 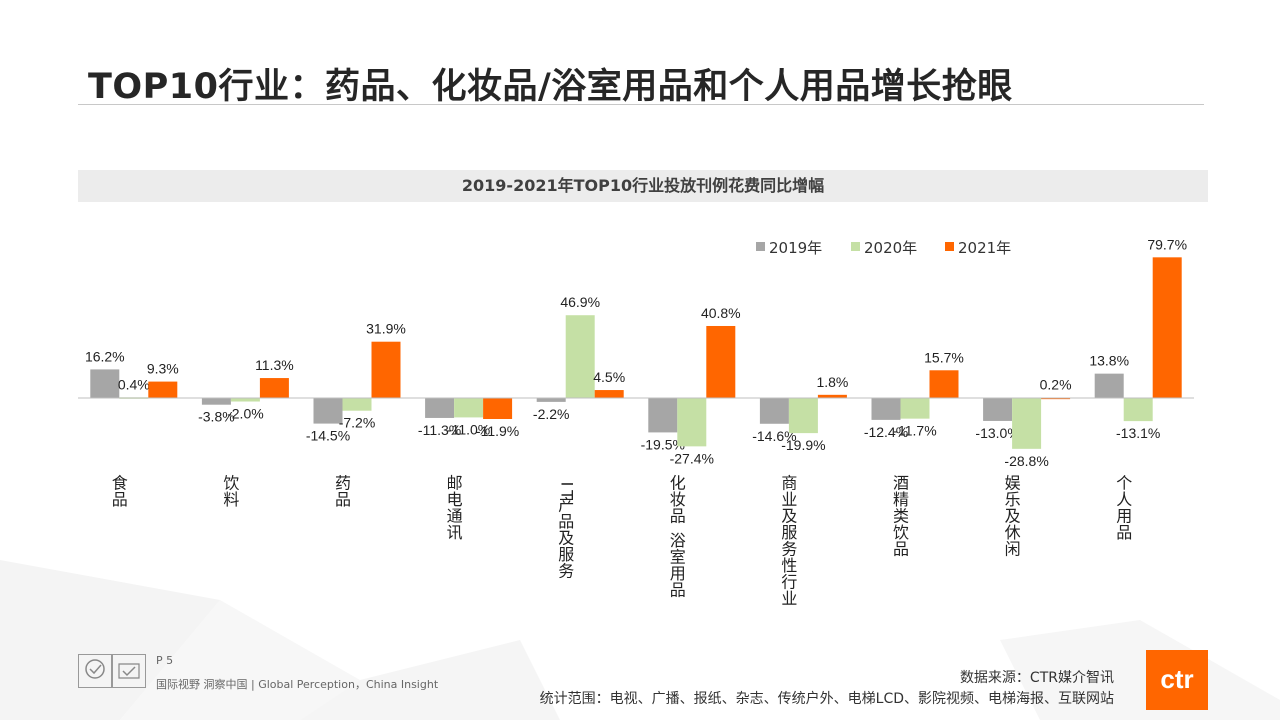 What do you see at coordinates (914, 431) in the screenshot?
I see `data-label: -11.7%` at bounding box center [914, 431].